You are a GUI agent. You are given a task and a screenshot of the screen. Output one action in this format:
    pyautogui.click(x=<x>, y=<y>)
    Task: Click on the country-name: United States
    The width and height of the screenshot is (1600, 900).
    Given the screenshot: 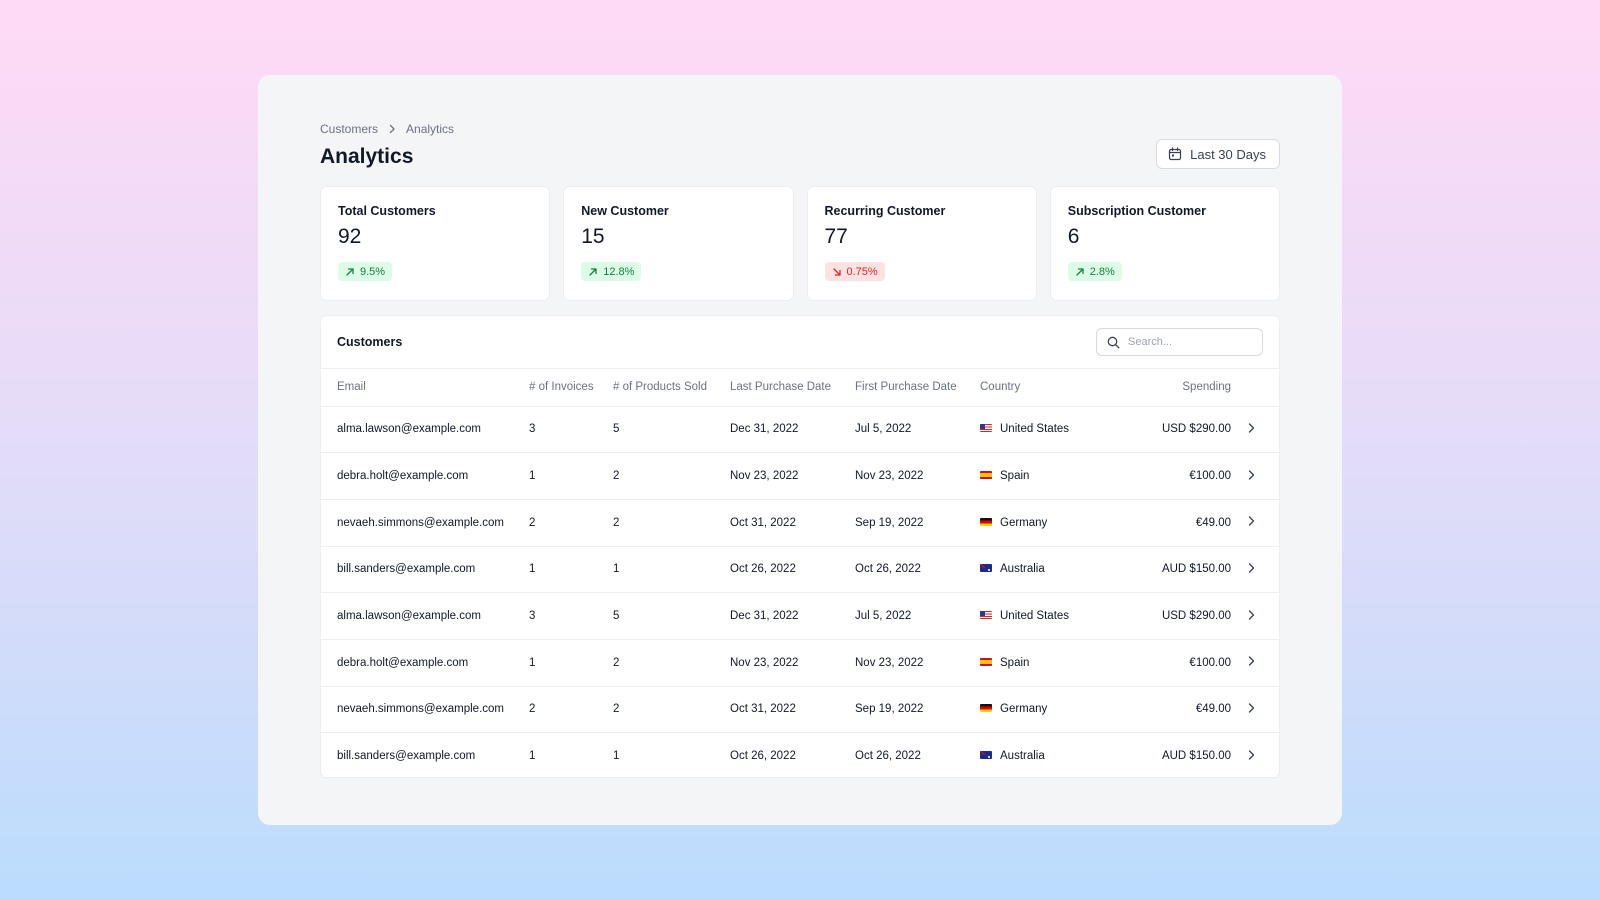 What is the action you would take?
    pyautogui.click(x=1035, y=429)
    